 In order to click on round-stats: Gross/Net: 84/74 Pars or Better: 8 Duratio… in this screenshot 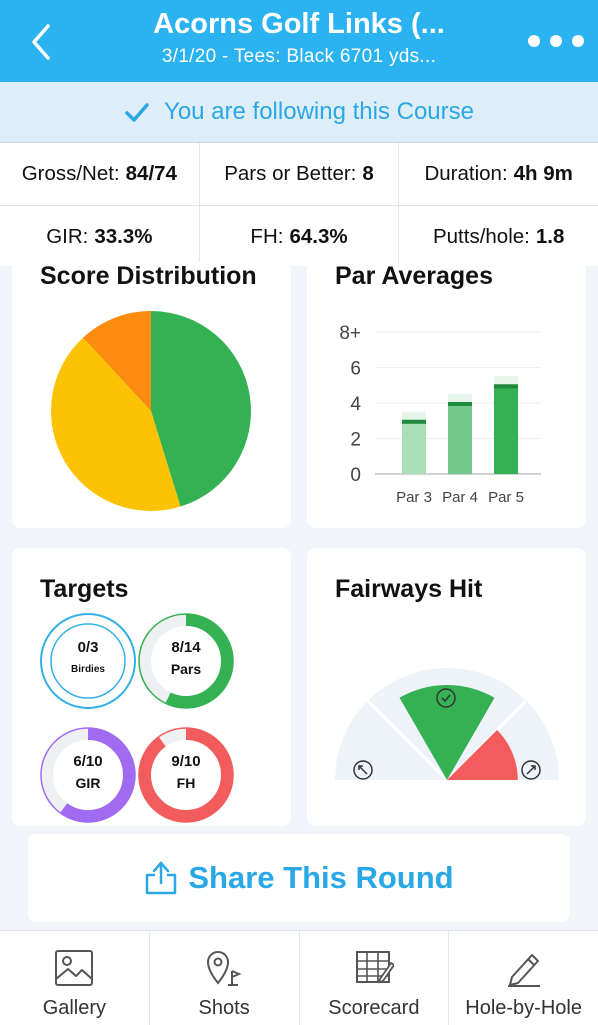, I will do `click(299, 205)`.